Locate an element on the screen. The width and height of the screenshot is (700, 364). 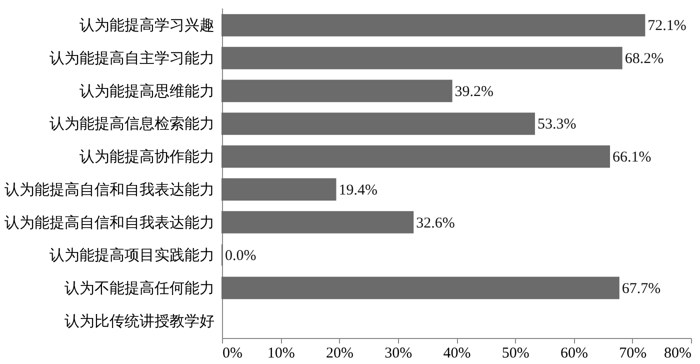
data-label: 72.1% is located at coordinates (667, 26).